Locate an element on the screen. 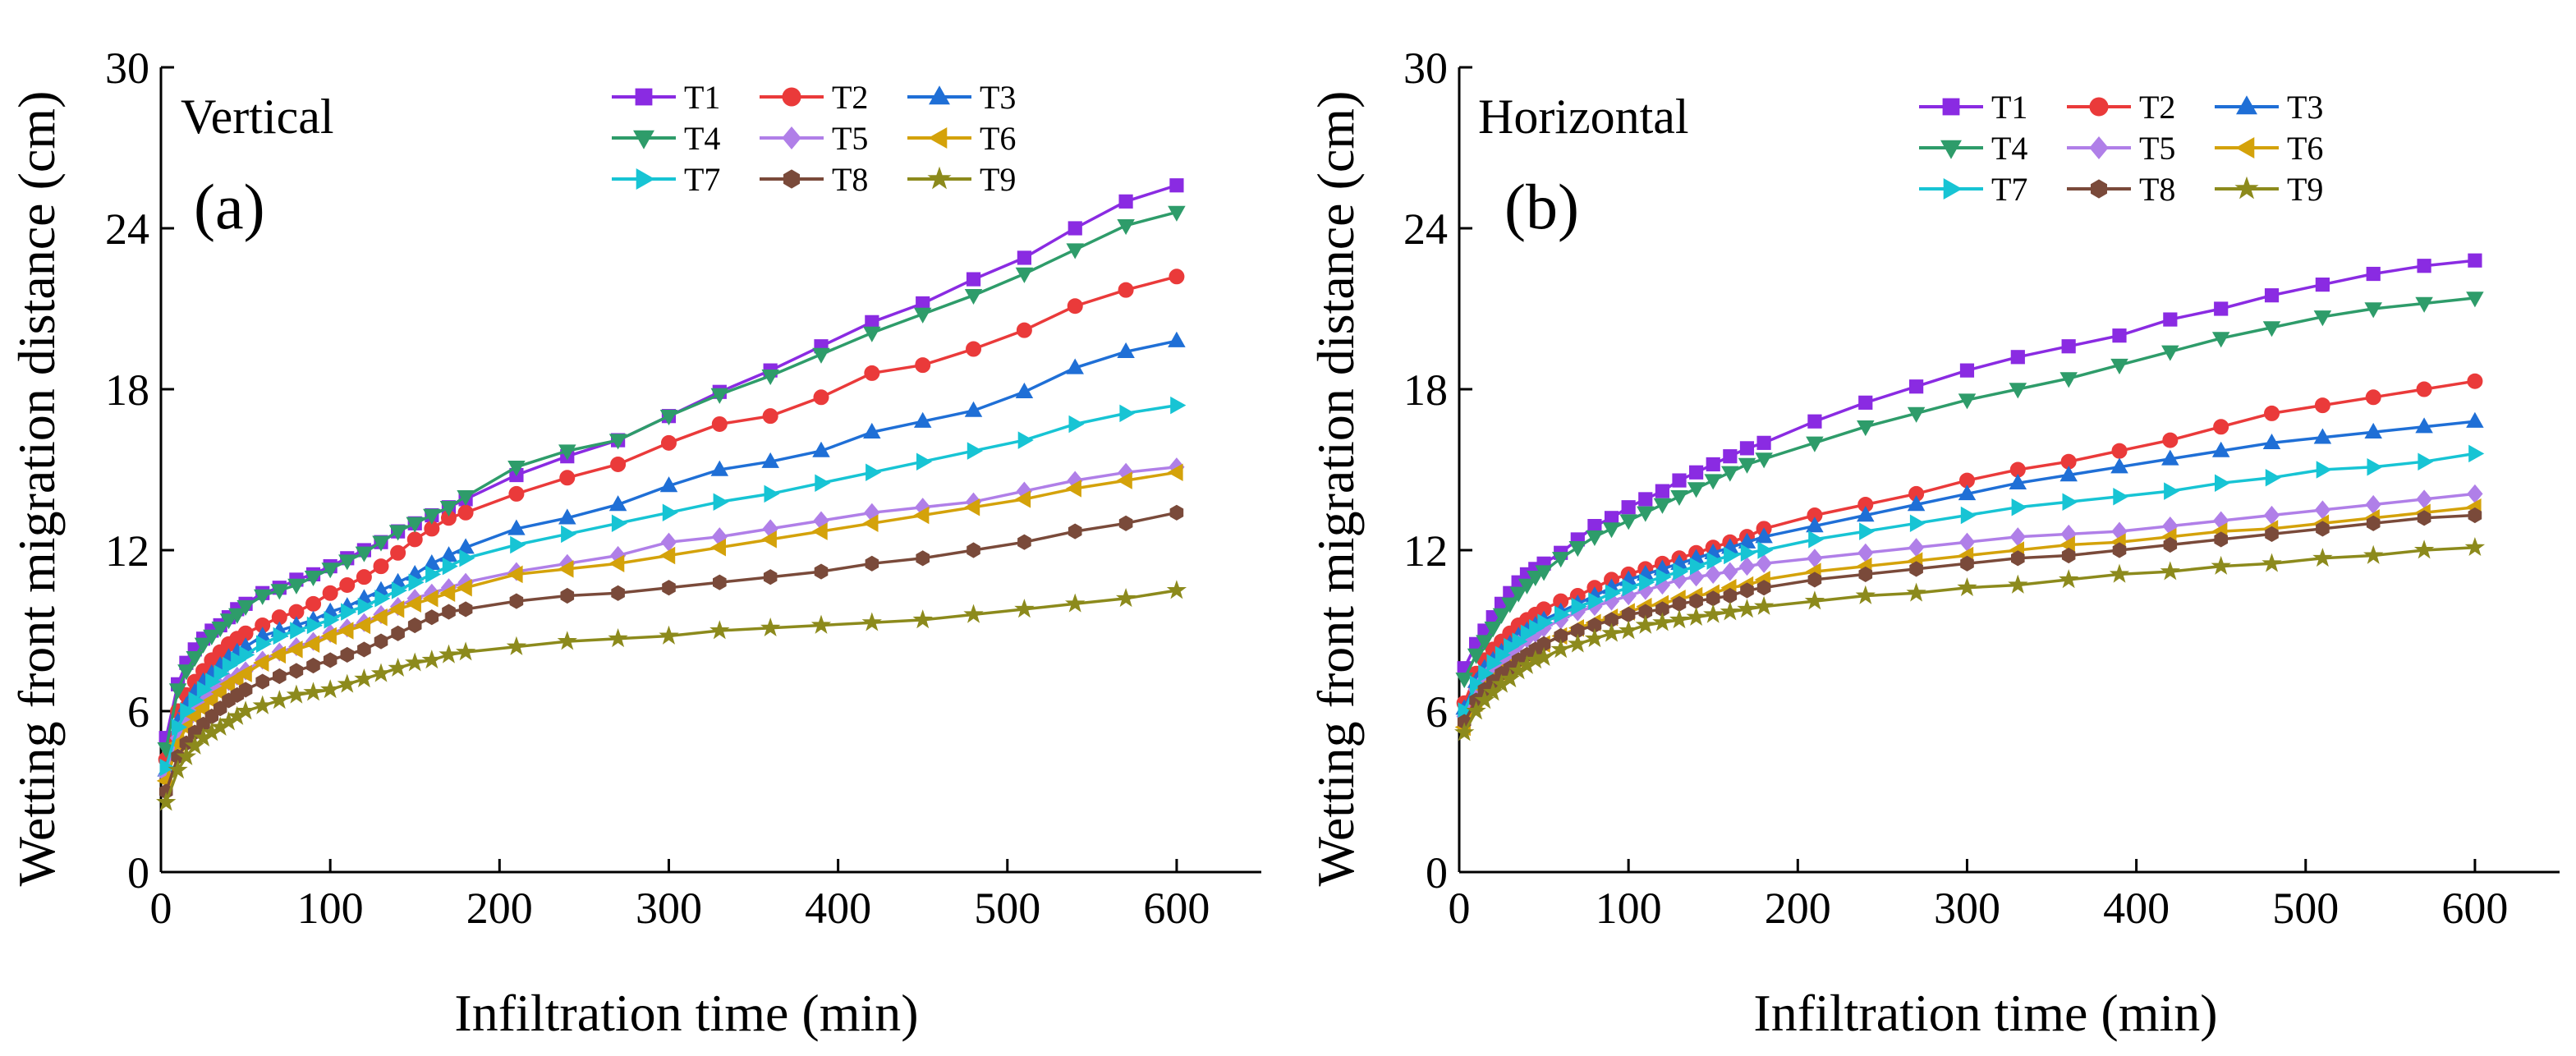 This screenshot has height=1056, width=2576. legend-item: T2 is located at coordinates (814, 97).